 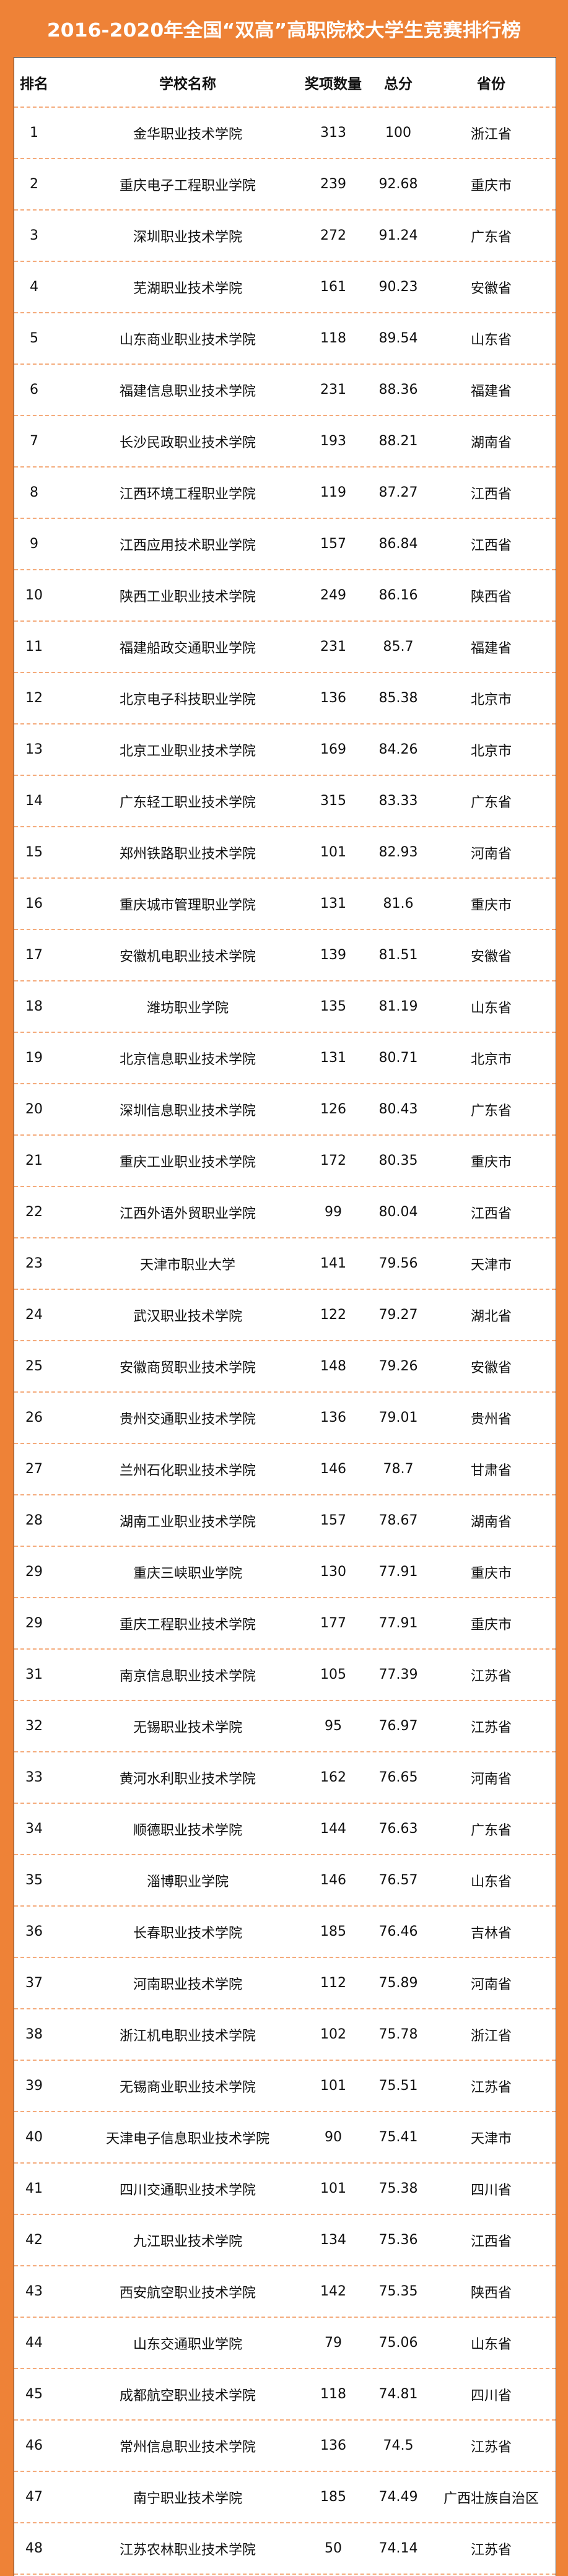 What do you see at coordinates (187, 957) in the screenshot?
I see `school-name-cell: 安徽机电职业技术学院` at bounding box center [187, 957].